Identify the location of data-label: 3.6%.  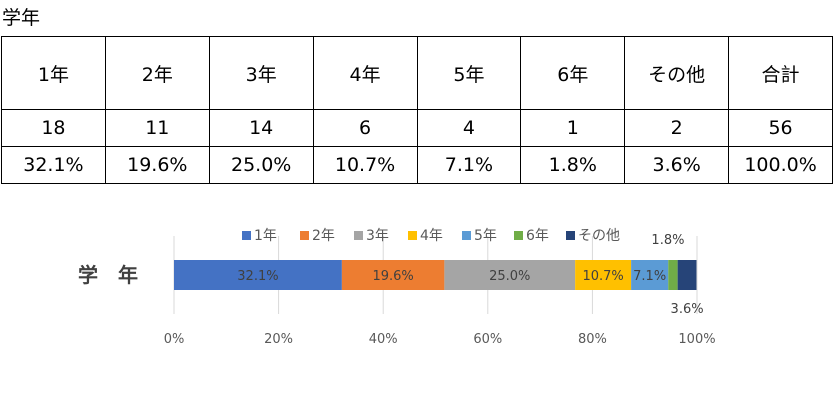
(687, 309).